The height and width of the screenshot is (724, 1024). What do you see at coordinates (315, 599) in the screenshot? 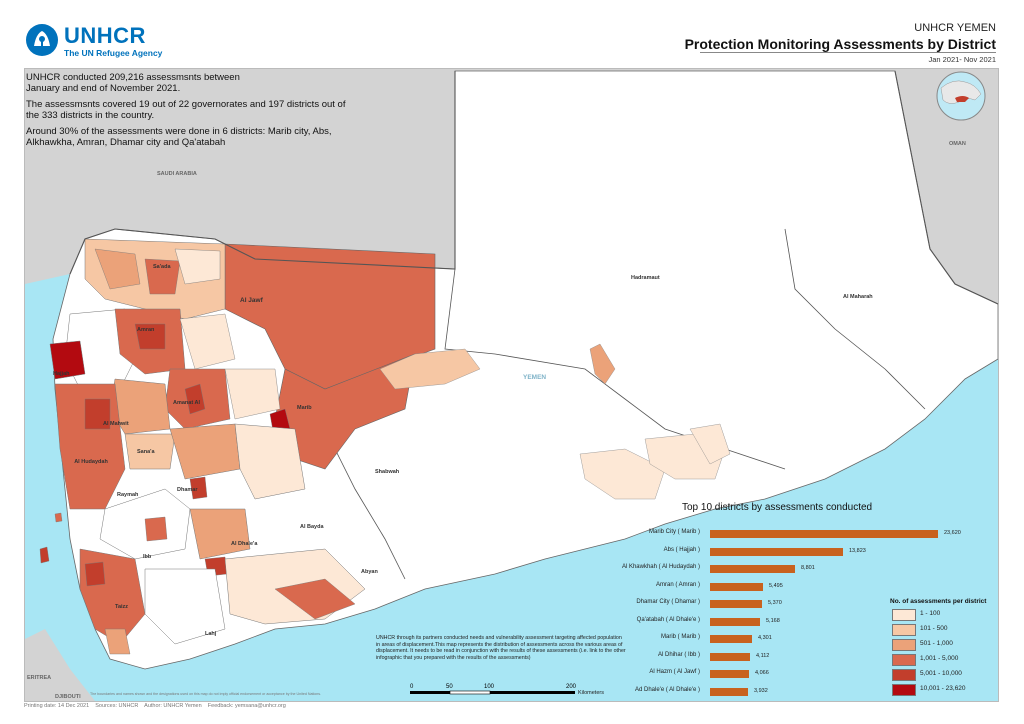
I see `abyan-coast-district` at bounding box center [315, 599].